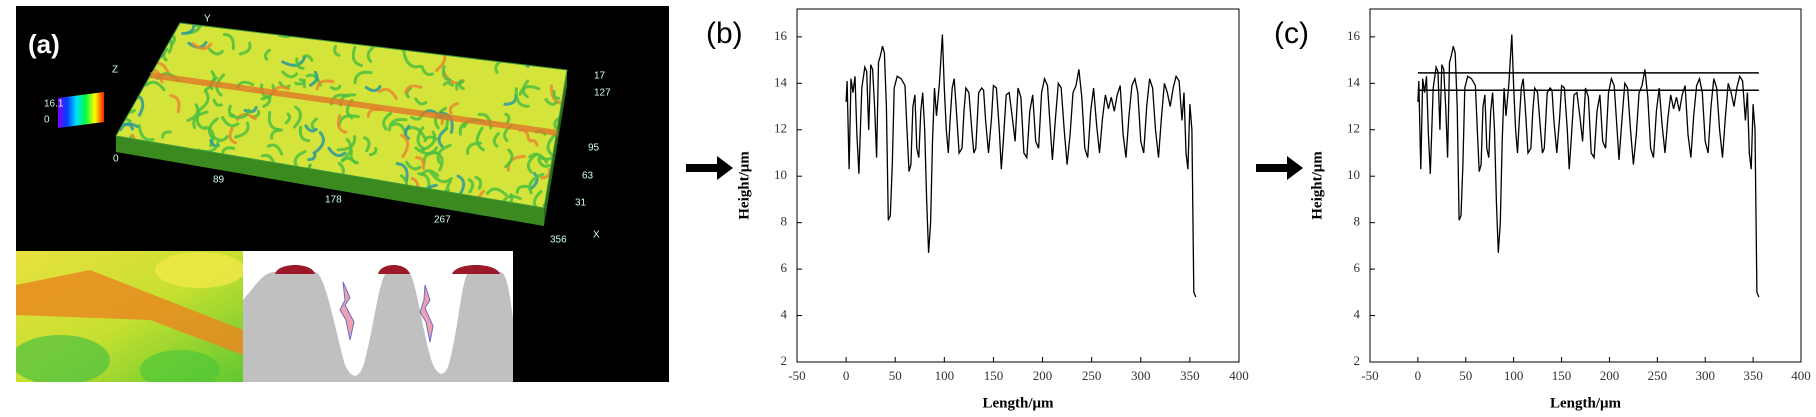 The height and width of the screenshot is (417, 1816). What do you see at coordinates (945, 375) in the screenshot?
I see `x-tick-label: 100` at bounding box center [945, 375].